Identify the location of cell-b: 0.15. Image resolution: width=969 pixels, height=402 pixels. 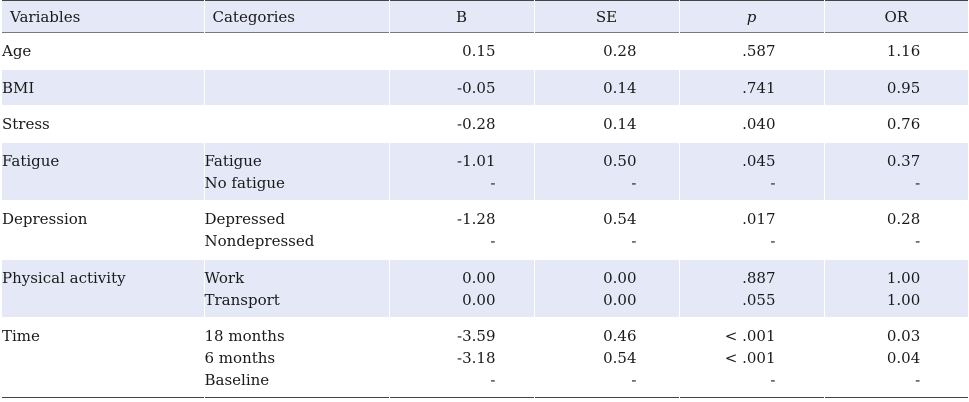
(462, 51).